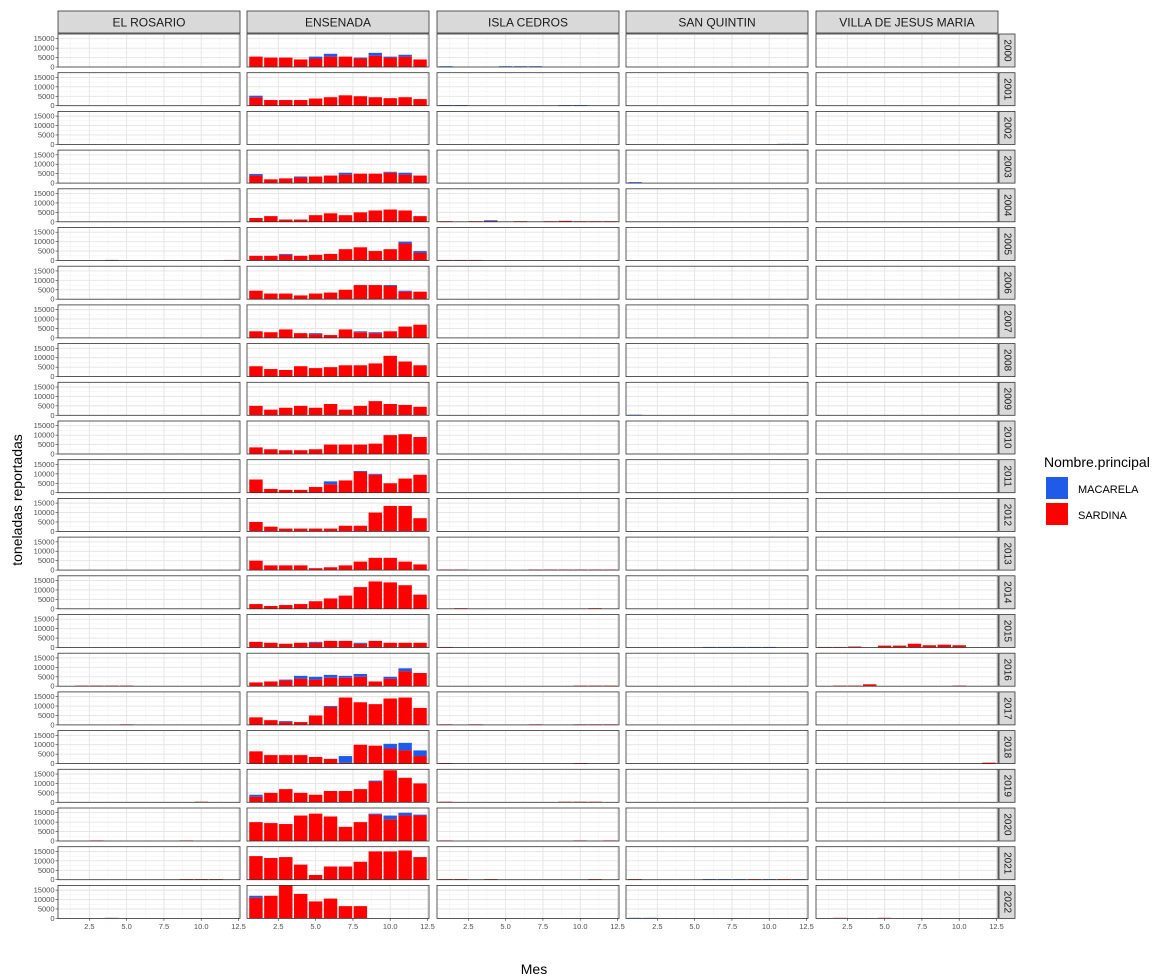 The width and height of the screenshot is (1169, 979). What do you see at coordinates (717, 514) in the screenshot?
I see `panel-2012-san-quintin` at bounding box center [717, 514].